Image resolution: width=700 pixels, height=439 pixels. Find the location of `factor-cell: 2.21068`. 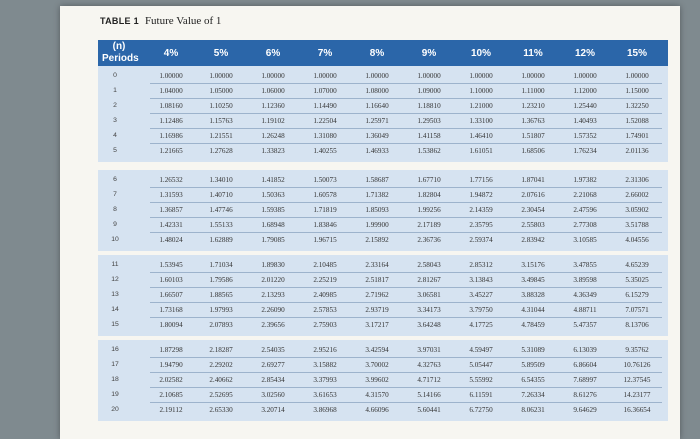

factor-cell: 2.21068 is located at coordinates (585, 195).